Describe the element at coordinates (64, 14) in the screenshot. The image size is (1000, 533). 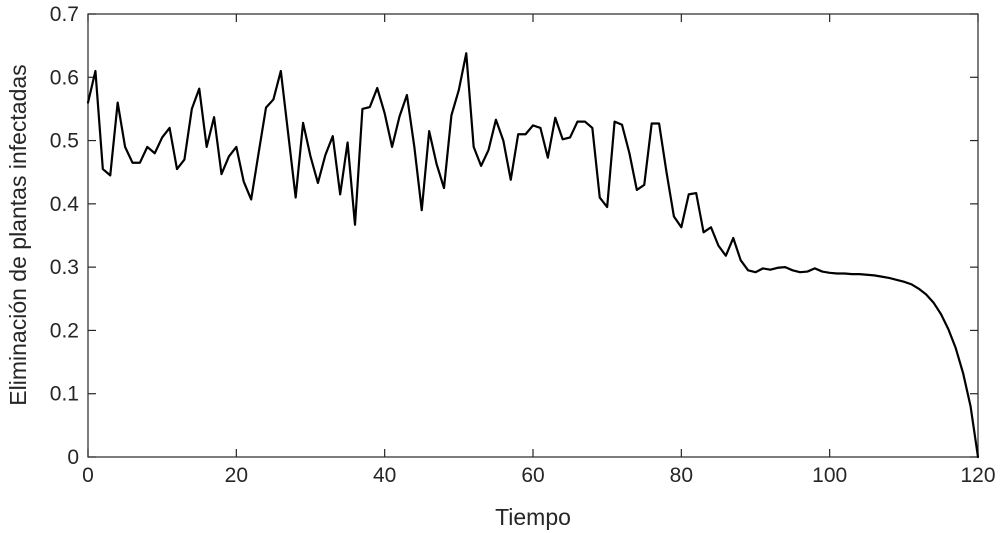
I see `y-tick-label: 0.7` at that location.